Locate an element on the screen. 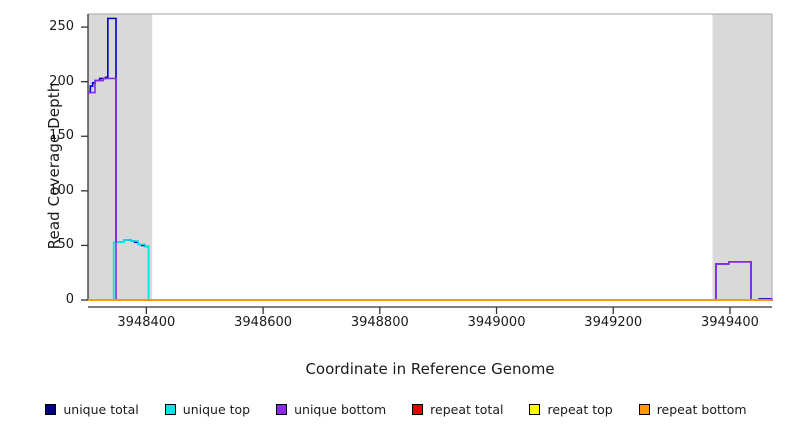 Image resolution: width=792 pixels, height=432 pixels. y-tick-label: 50 is located at coordinates (65, 245).